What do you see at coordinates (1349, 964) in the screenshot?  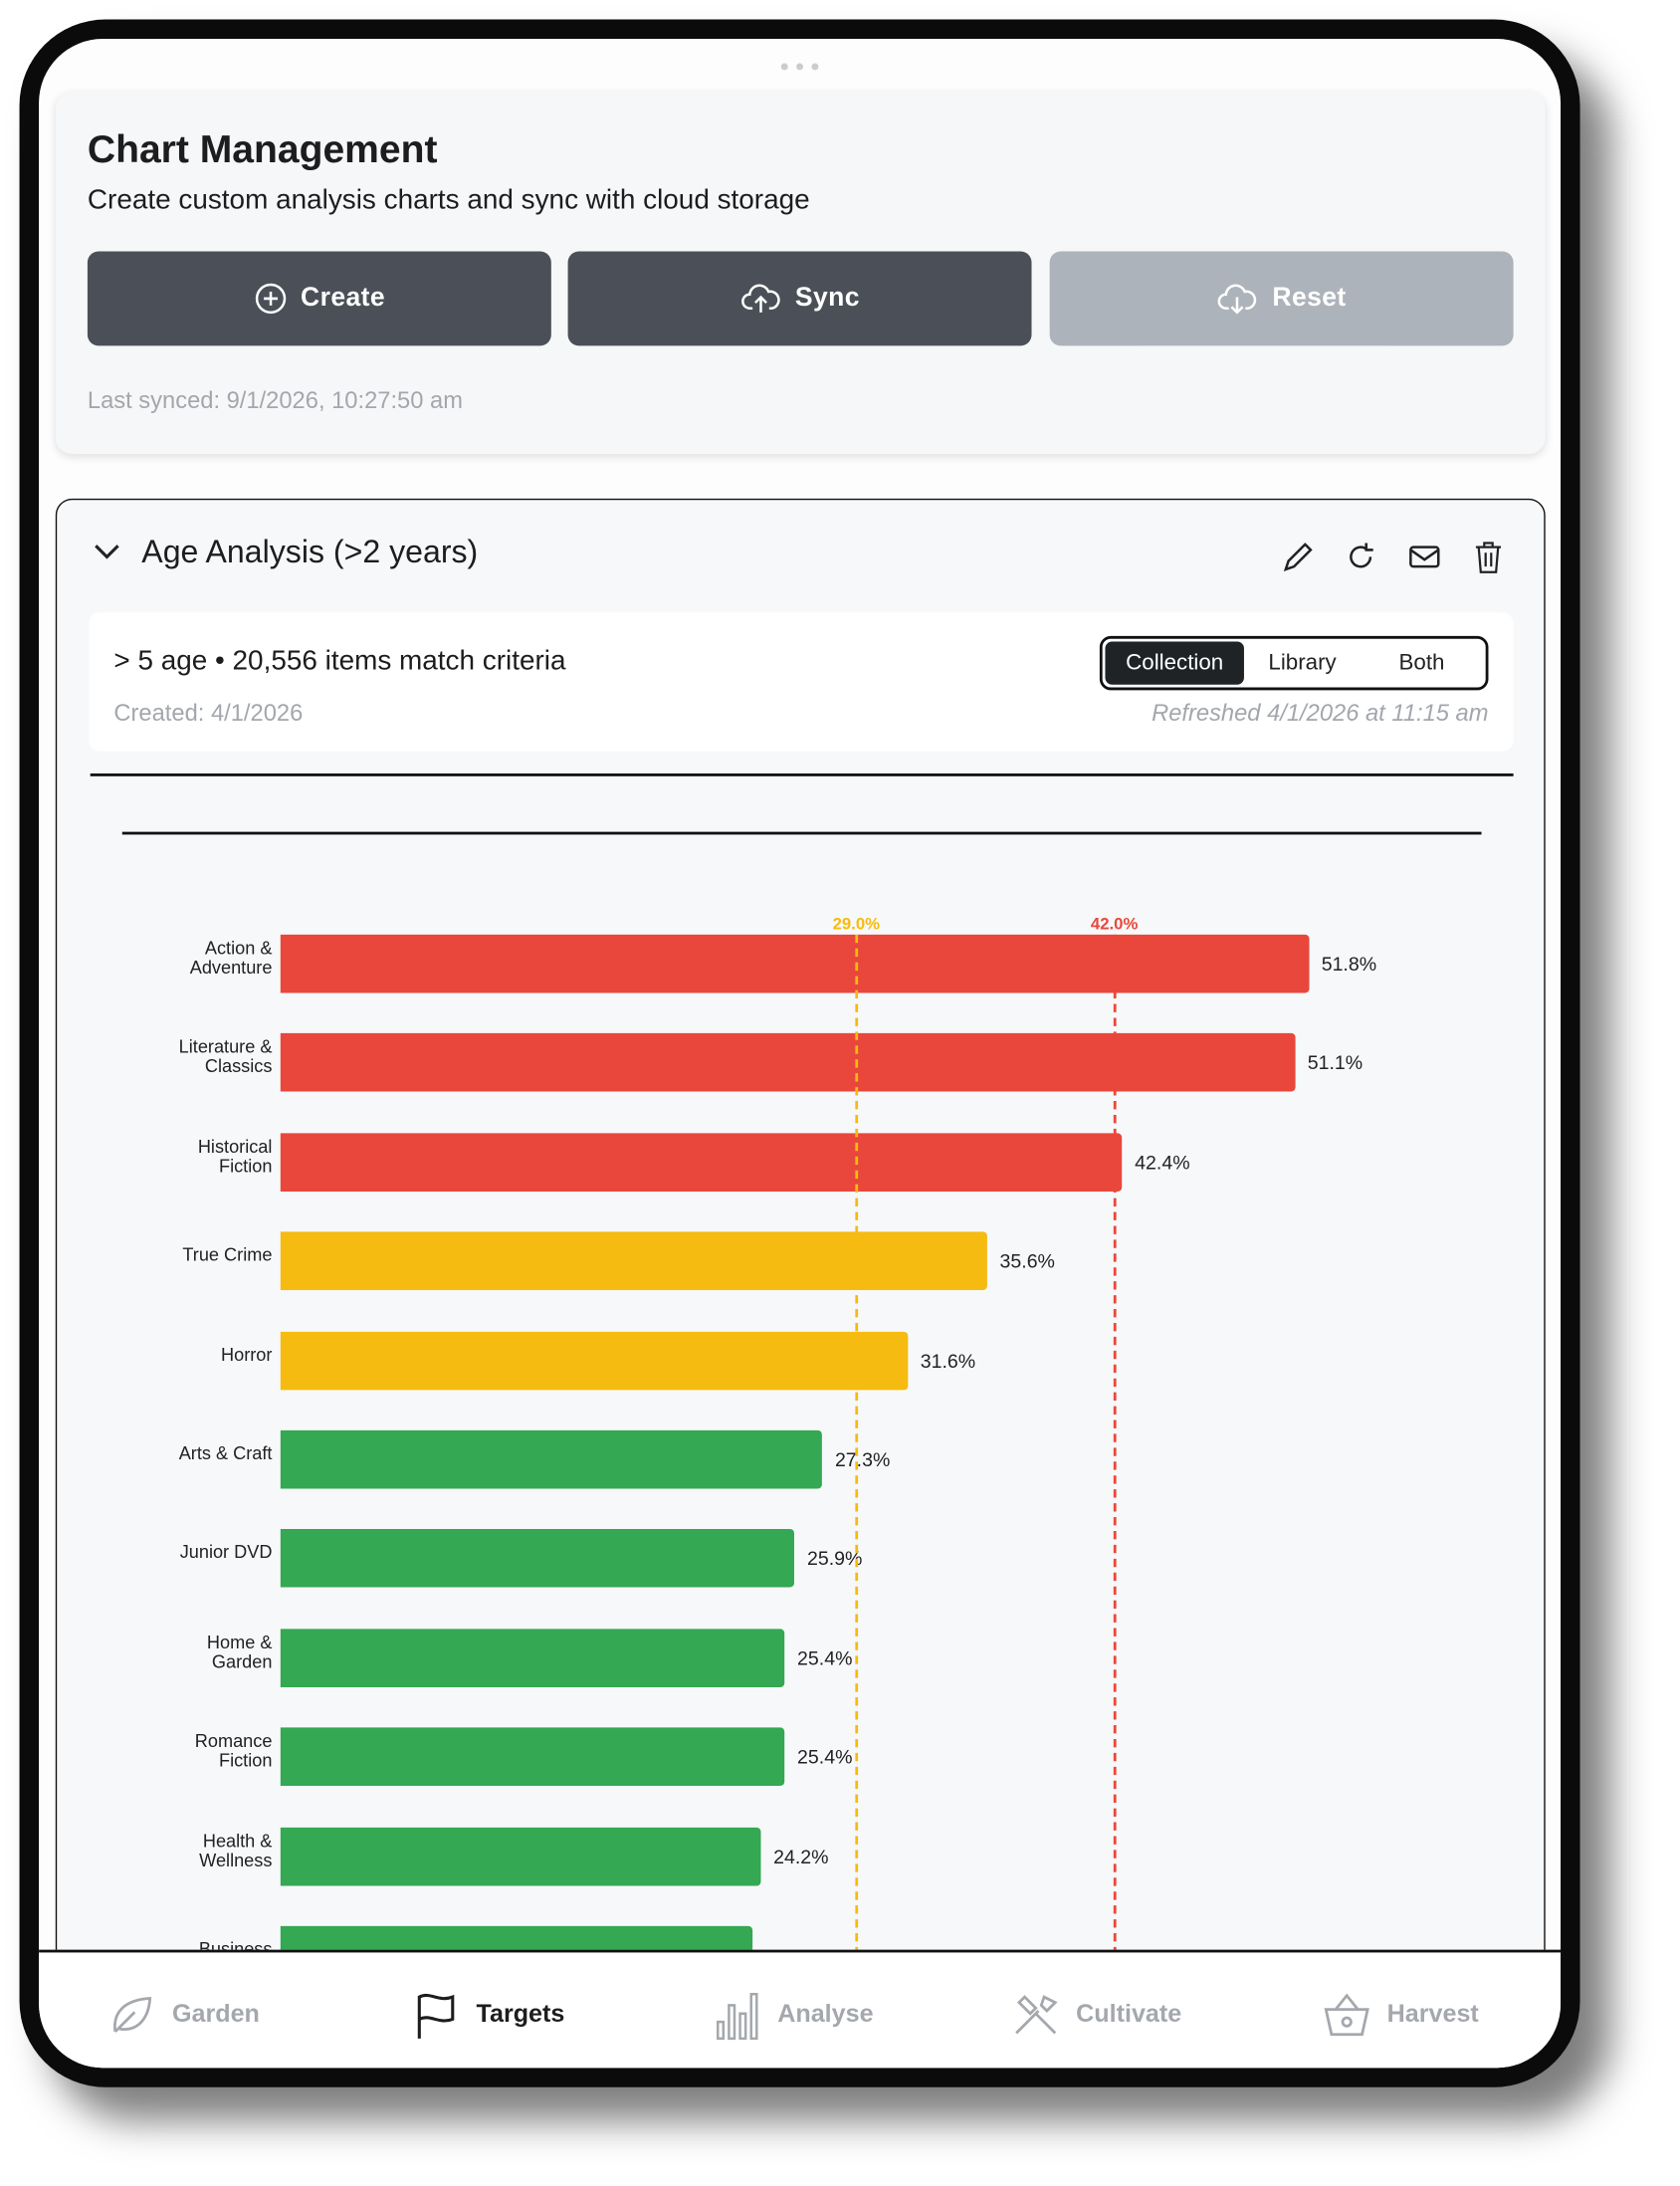 I see `value-label: 51.8%` at bounding box center [1349, 964].